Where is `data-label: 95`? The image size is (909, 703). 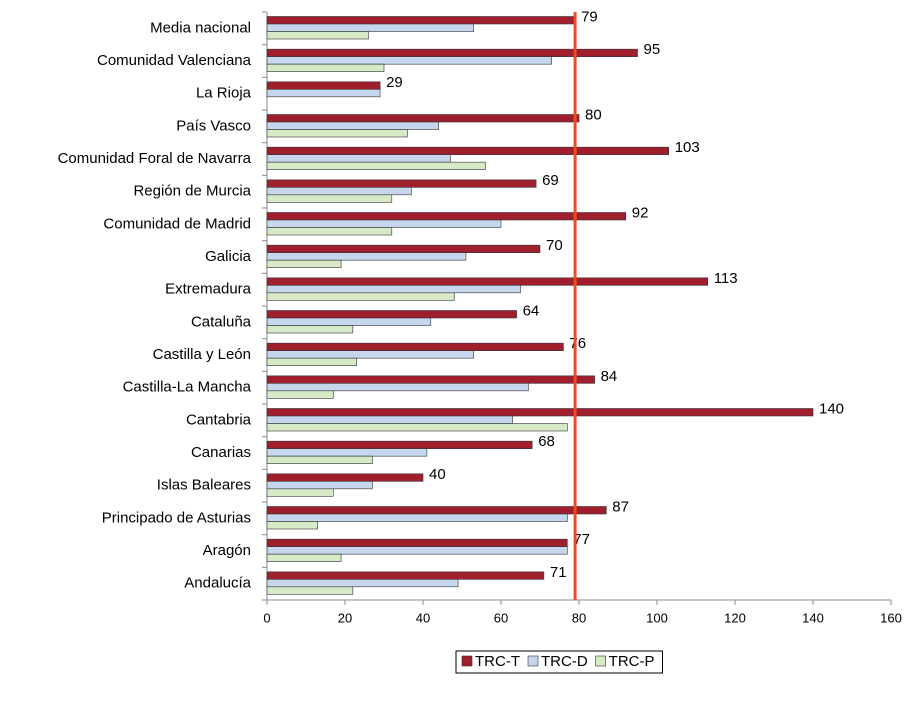 data-label: 95 is located at coordinates (652, 49).